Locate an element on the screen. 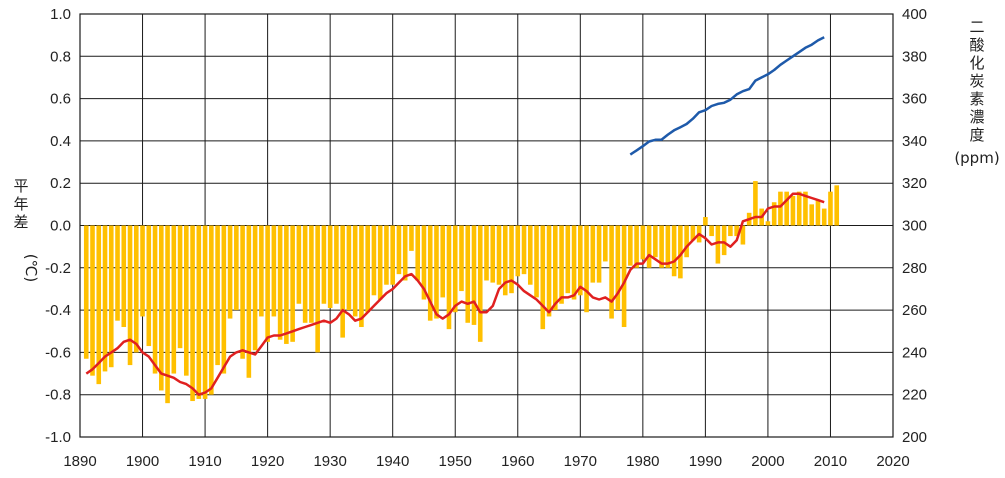 The width and height of the screenshot is (1005, 478). right-tick-label: 300 is located at coordinates (914, 226).